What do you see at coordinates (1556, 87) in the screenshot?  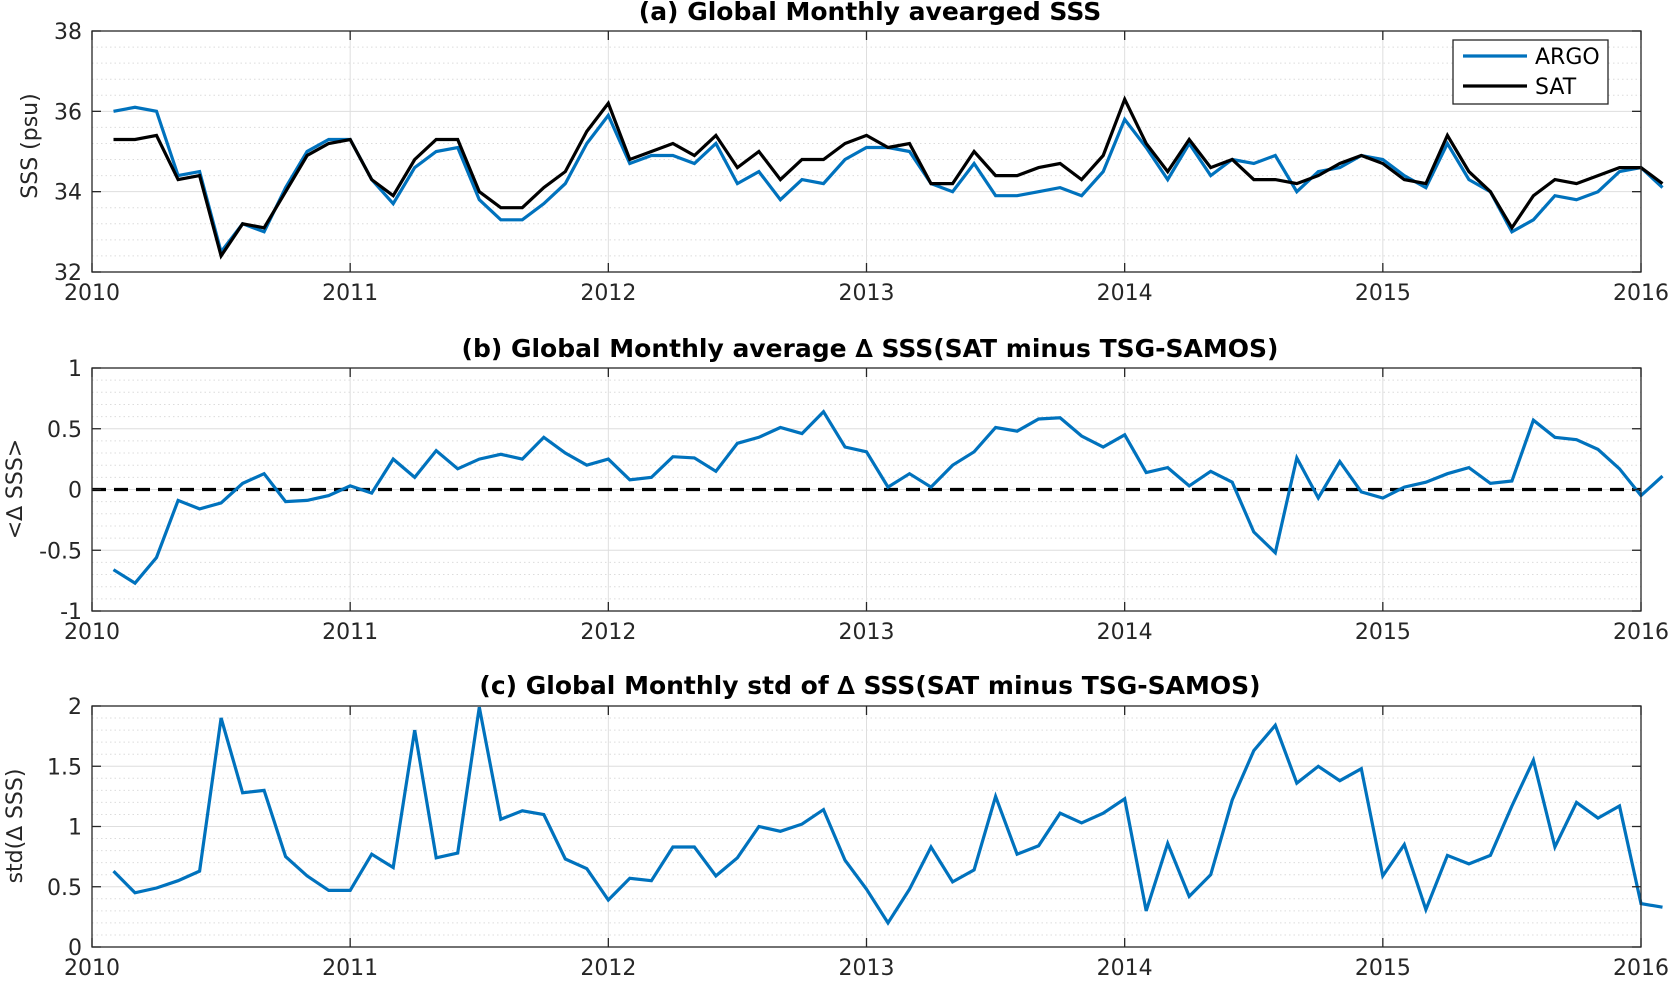 I see `legend-sat-label: SAT` at bounding box center [1556, 87].